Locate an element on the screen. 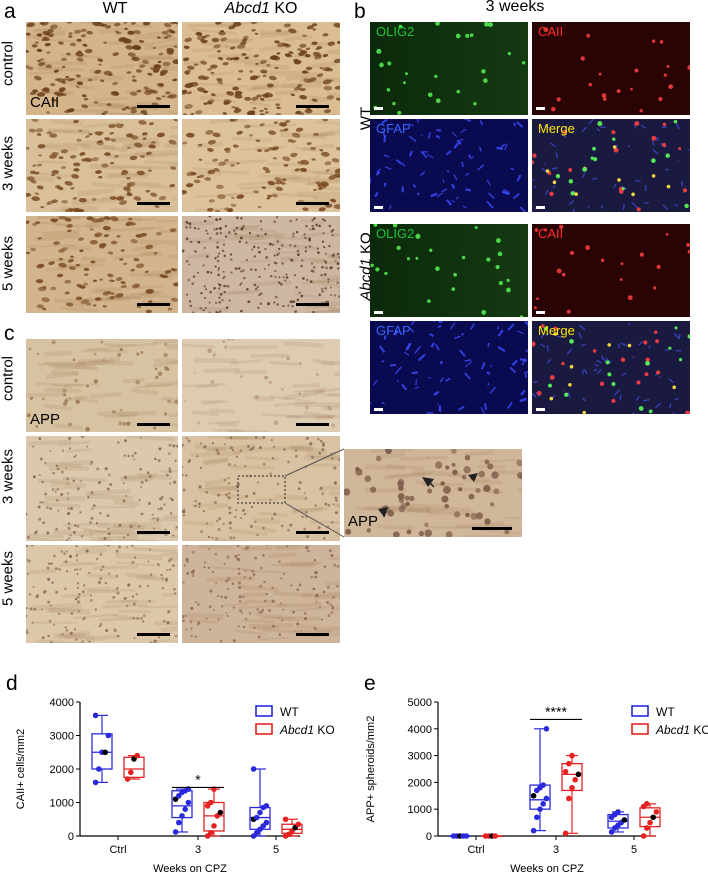  row-label-3-weeks: 3 weeks is located at coordinates (8, 163).